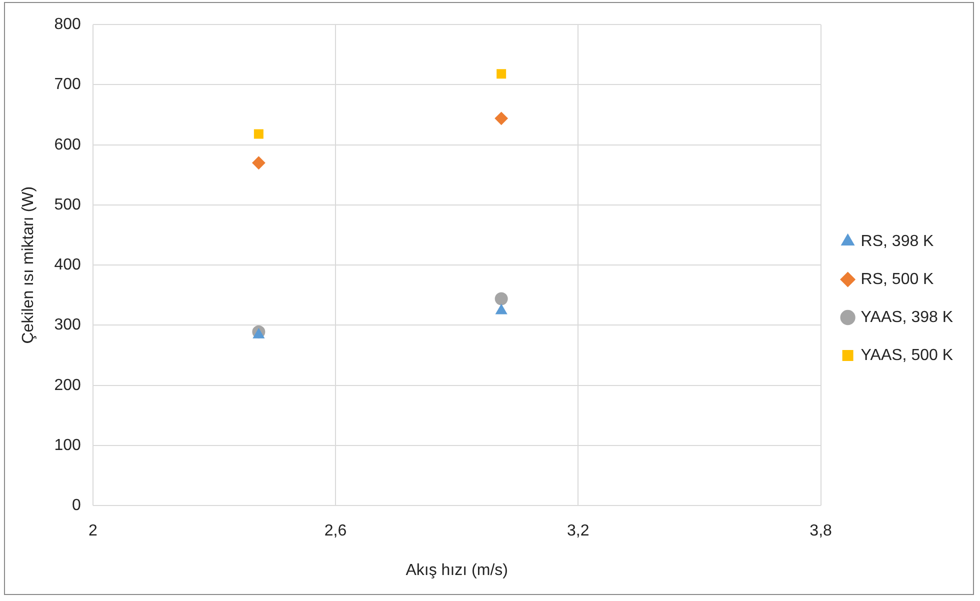 The image size is (980, 601). I want to click on y-tick-label: 400, so click(67, 265).